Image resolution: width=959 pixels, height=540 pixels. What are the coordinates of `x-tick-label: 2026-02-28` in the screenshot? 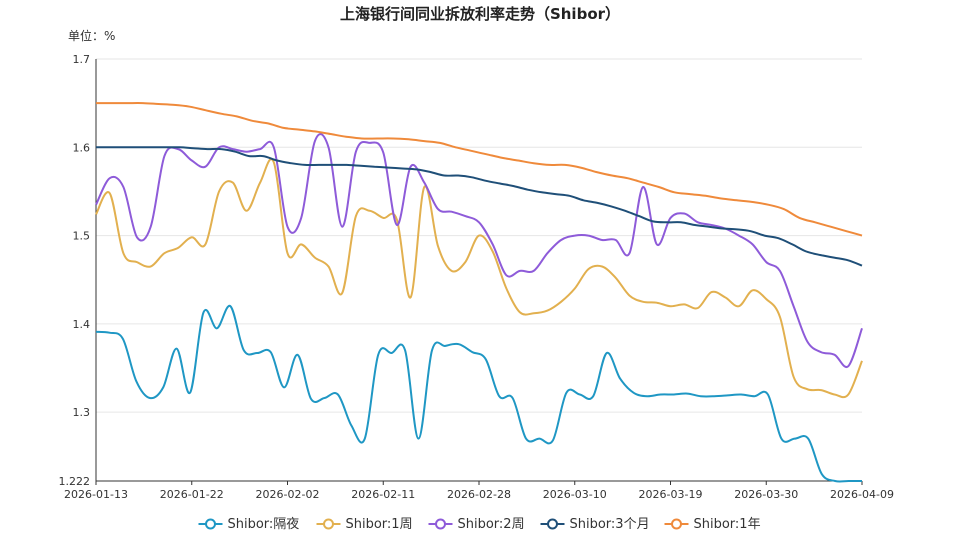 It's located at (479, 494).